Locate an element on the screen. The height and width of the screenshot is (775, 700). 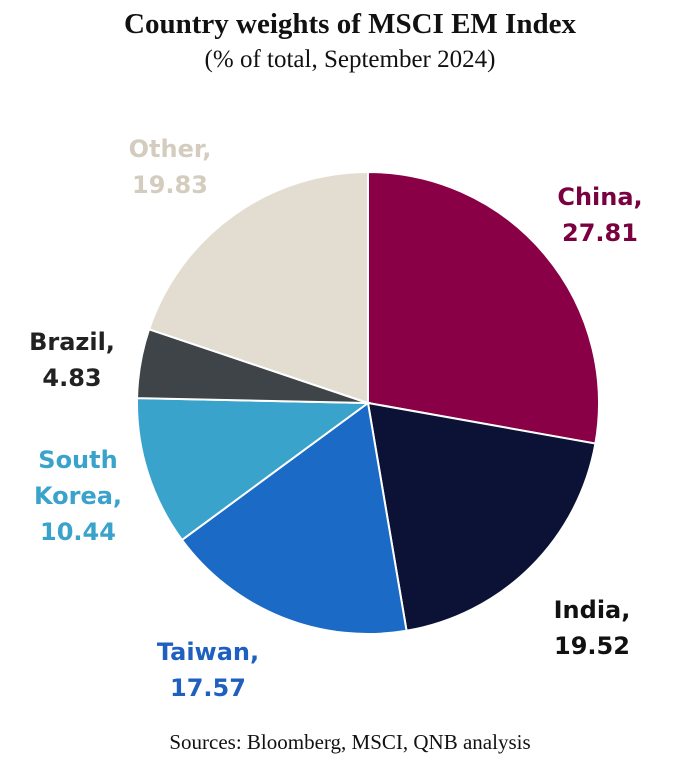
chart-title: Country weights of MSCI EM Index is located at coordinates (350, 24).